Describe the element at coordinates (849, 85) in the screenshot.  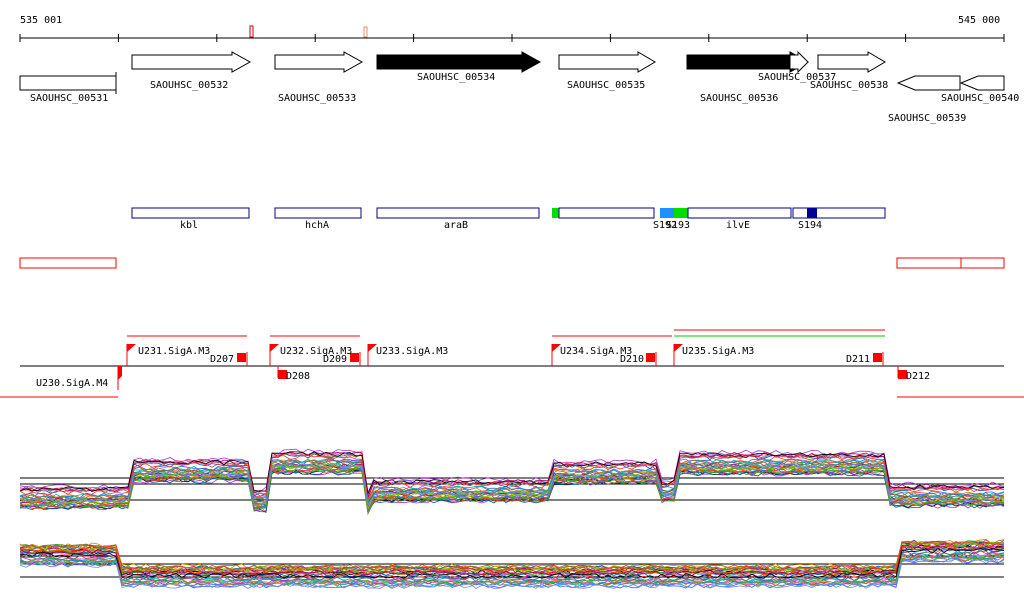
I see `gene-label: SAOUHSC_00538` at that location.